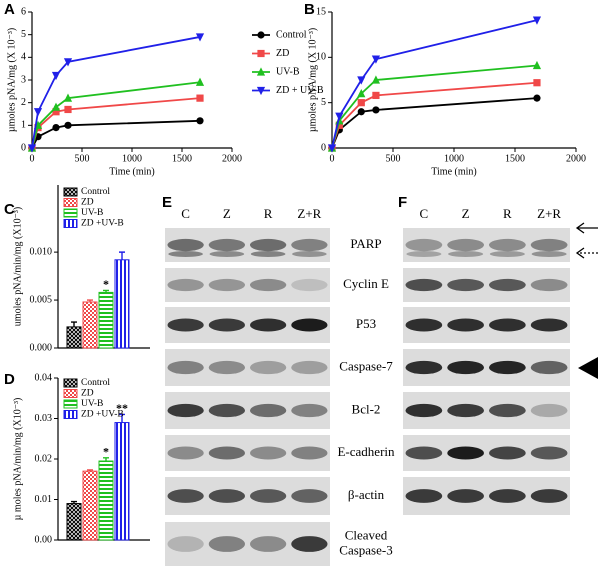  Describe the element at coordinates (23, 125) in the screenshot. I see `y-tick-label: 1` at that location.